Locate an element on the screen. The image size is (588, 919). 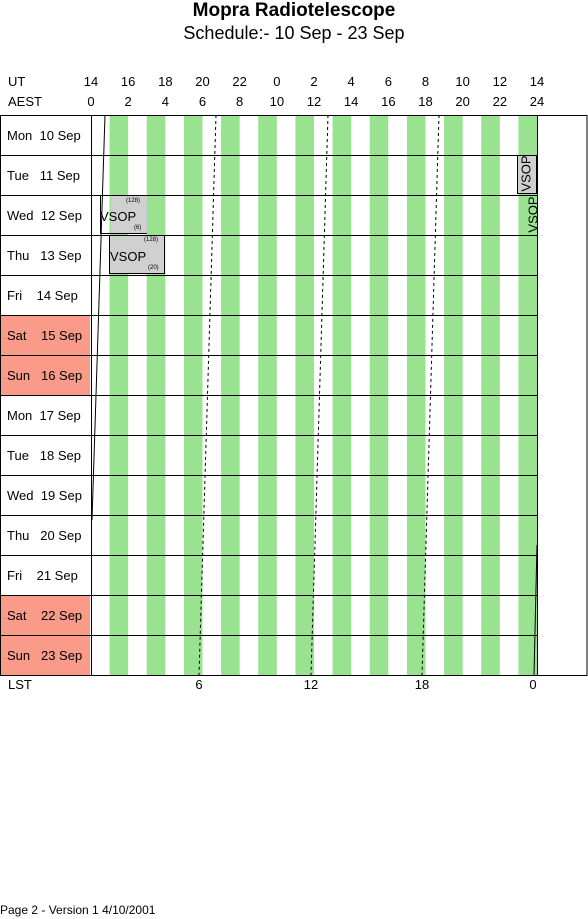
booking-code-bottom: (6) is located at coordinates (138, 228).